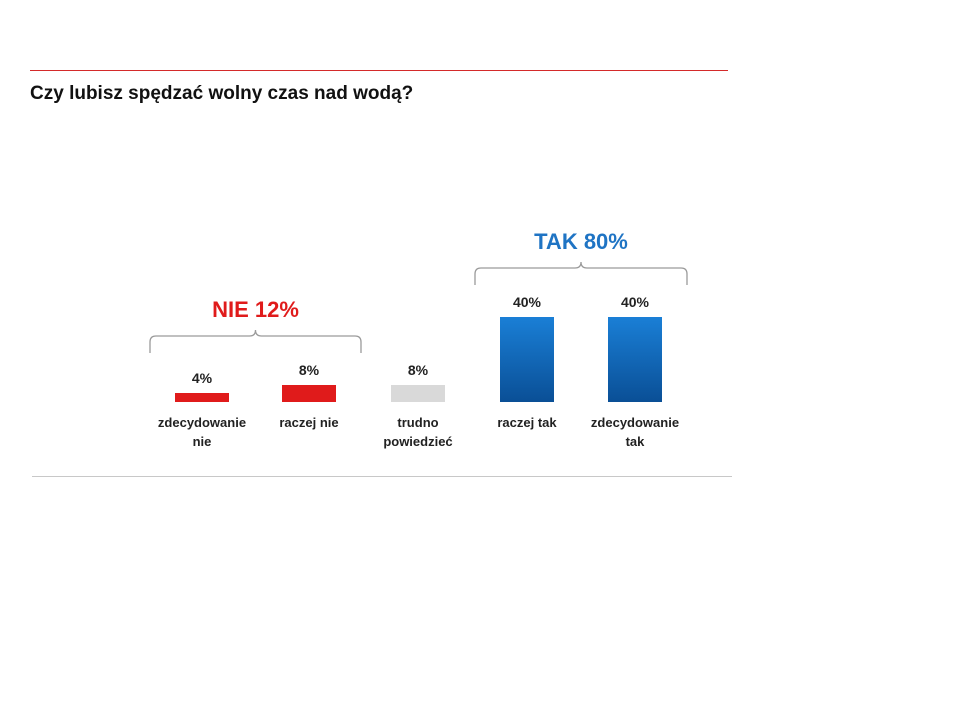  Describe the element at coordinates (418, 370) in the screenshot. I see `bar-value-label-2: 8%` at that location.